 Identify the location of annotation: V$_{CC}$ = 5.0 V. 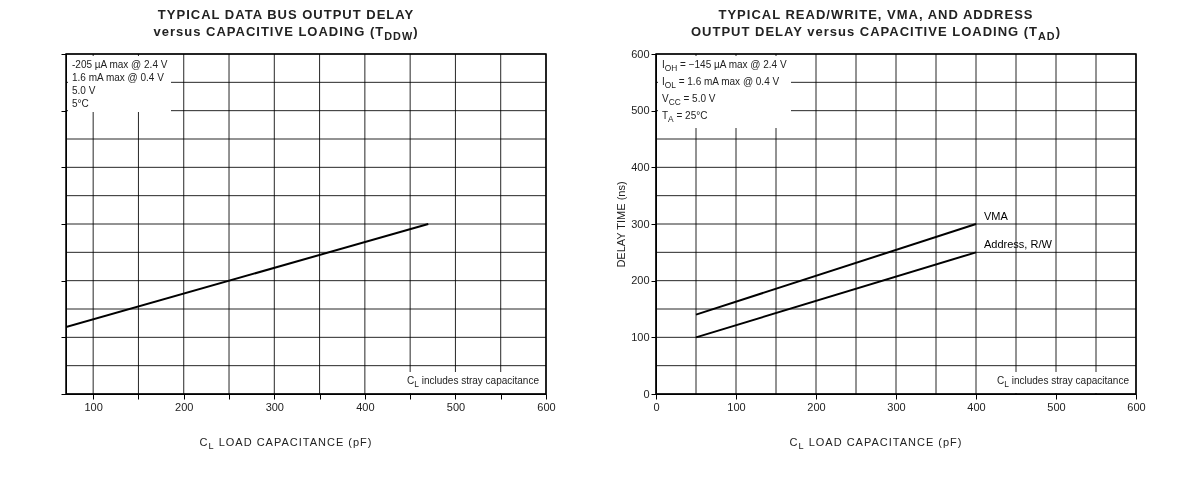
(689, 100).